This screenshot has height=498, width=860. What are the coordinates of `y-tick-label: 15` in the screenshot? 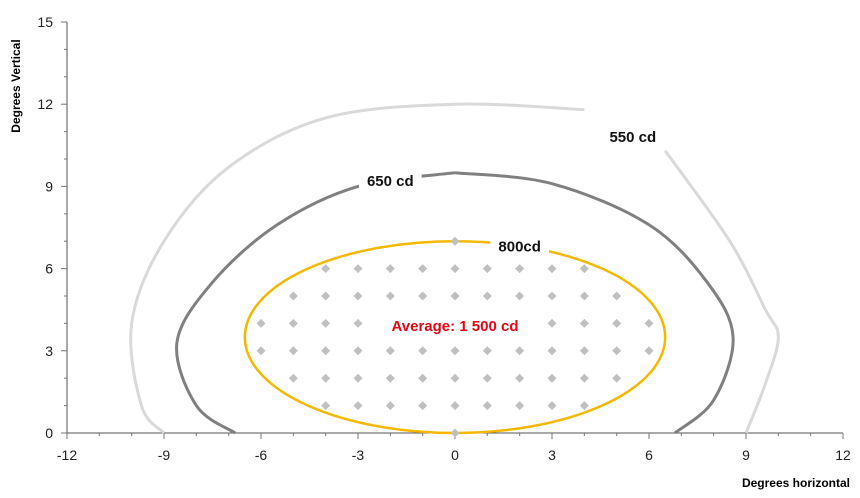 It's located at (45, 22).